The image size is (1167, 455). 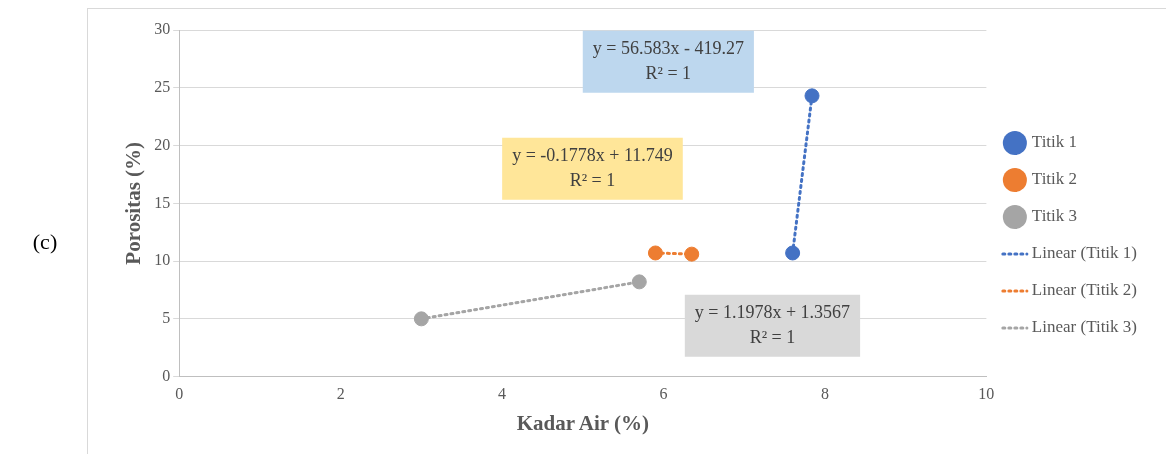 What do you see at coordinates (133, 203) in the screenshot?
I see `y-axis-title: Porositas (%)` at bounding box center [133, 203].